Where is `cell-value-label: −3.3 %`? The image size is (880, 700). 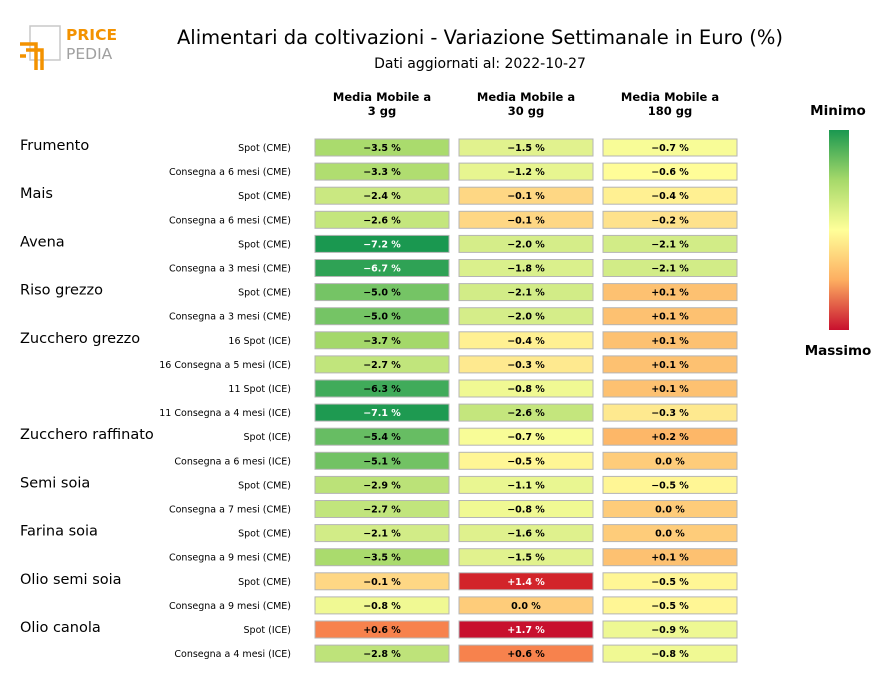 cell-value-label: −3.3 % is located at coordinates (382, 172).